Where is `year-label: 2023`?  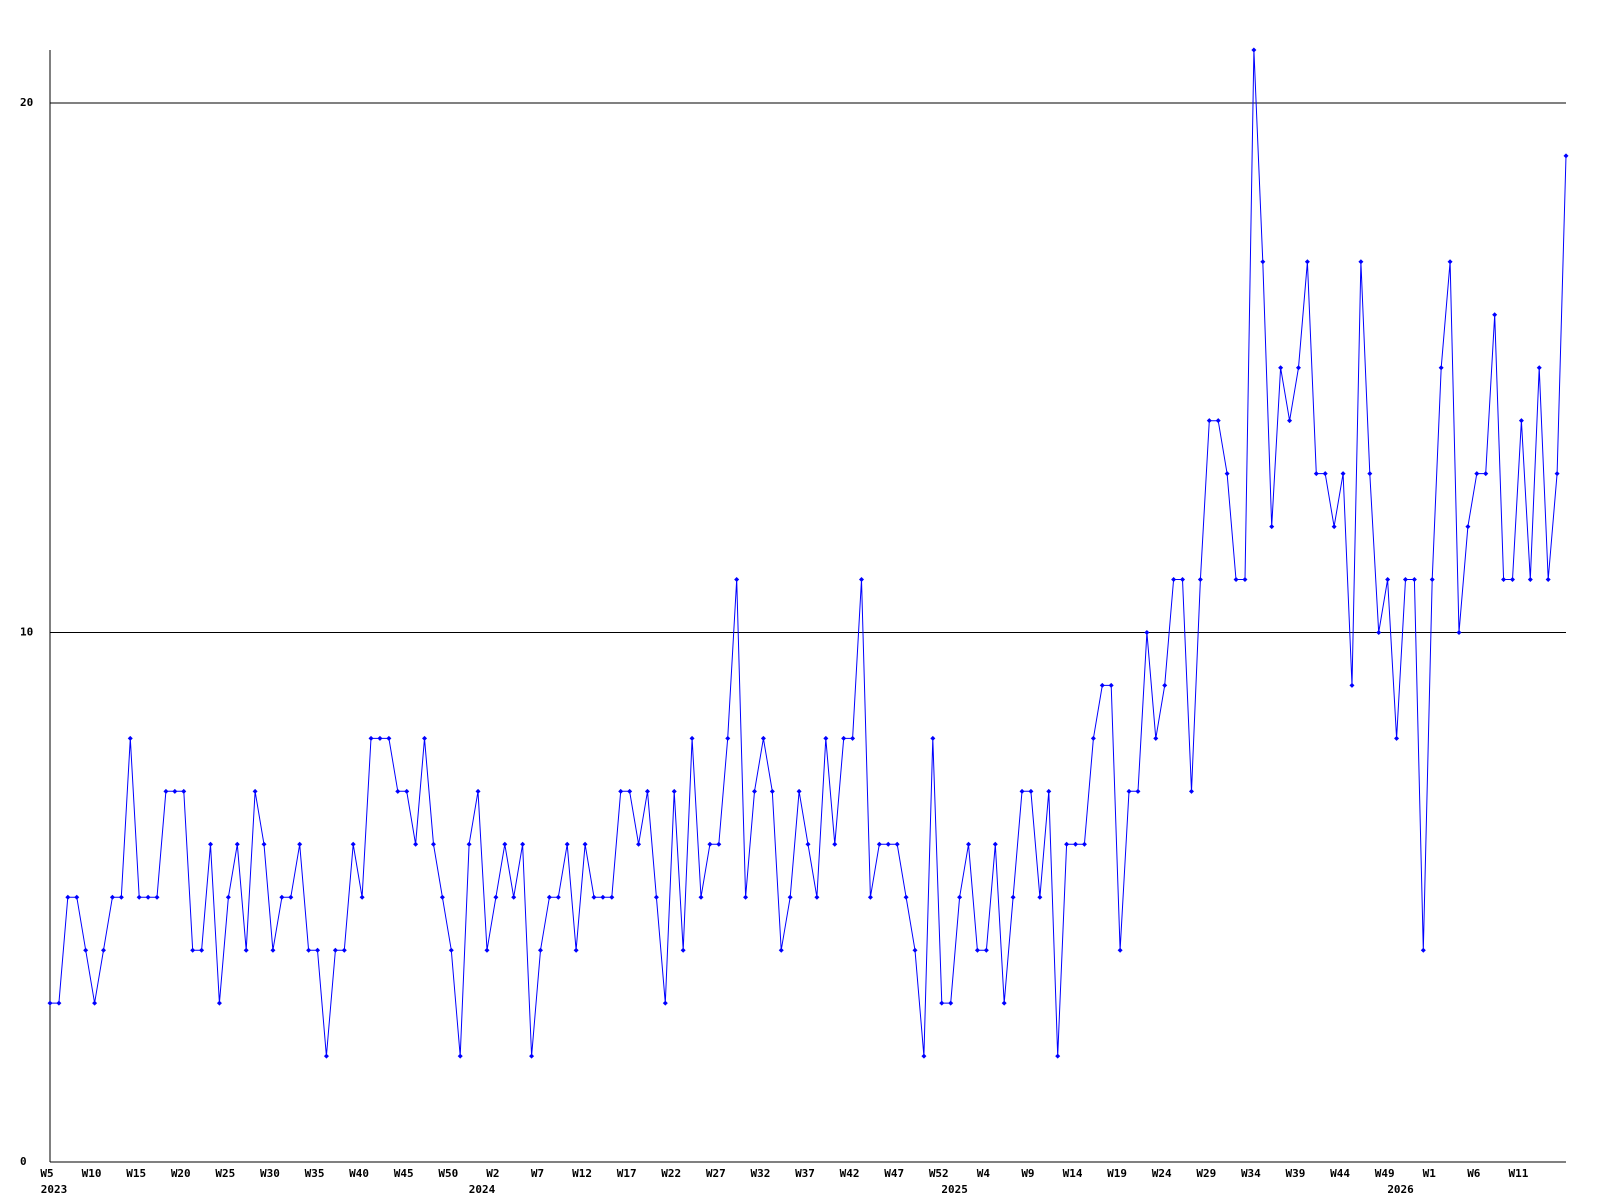
year-label: 2023 is located at coordinates (54, 1189).